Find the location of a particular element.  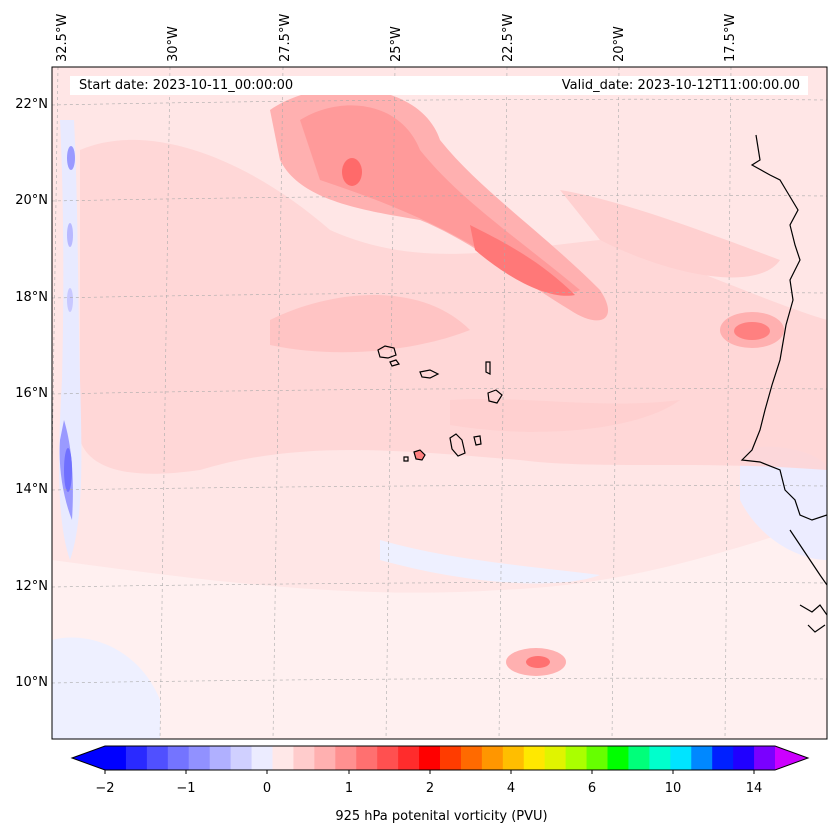

cape-verde-islands is located at coordinates (440, 403).